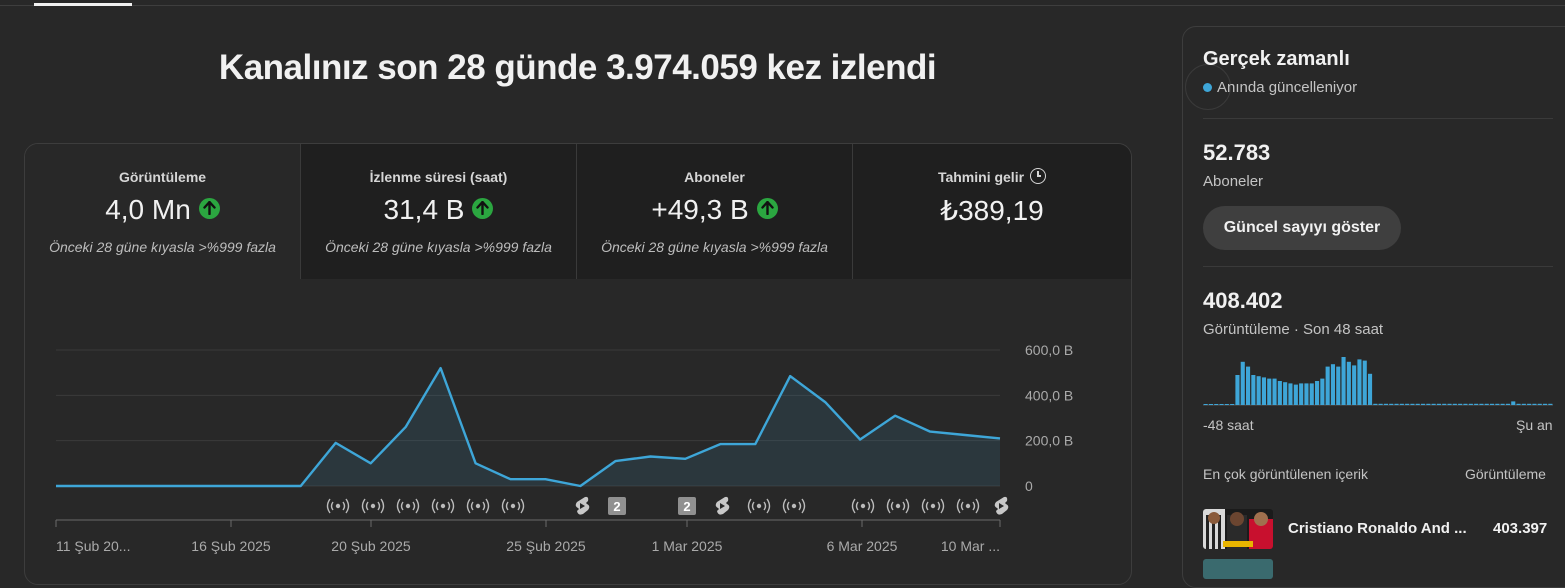 The width and height of the screenshot is (1565, 588). Describe the element at coordinates (528, 427) in the screenshot. I see `series-area` at that location.